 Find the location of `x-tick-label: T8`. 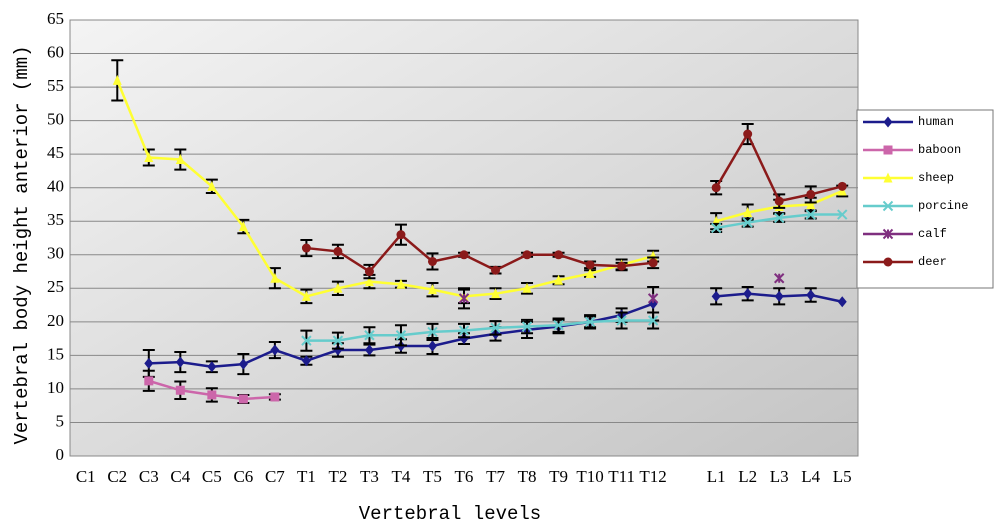

x-tick-label: T8 is located at coordinates (527, 476).